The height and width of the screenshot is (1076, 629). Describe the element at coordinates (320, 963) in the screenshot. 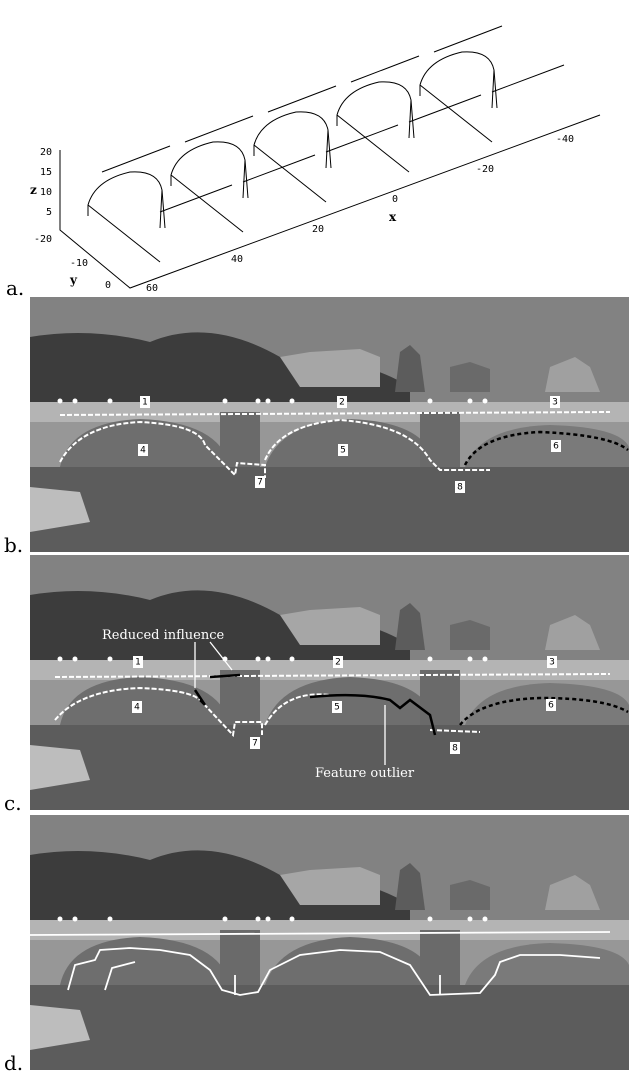

I see `reconstruction-curves` at that location.